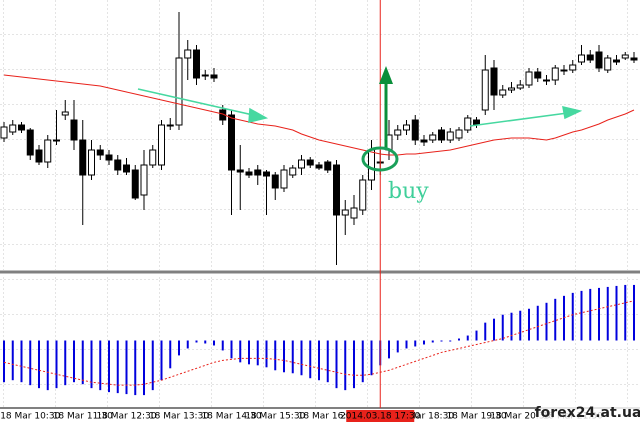 The image size is (640, 426). What do you see at coordinates (424, 417) in the screenshot?
I see `x-tick-label: 18 Mar 18:30` at bounding box center [424, 417].